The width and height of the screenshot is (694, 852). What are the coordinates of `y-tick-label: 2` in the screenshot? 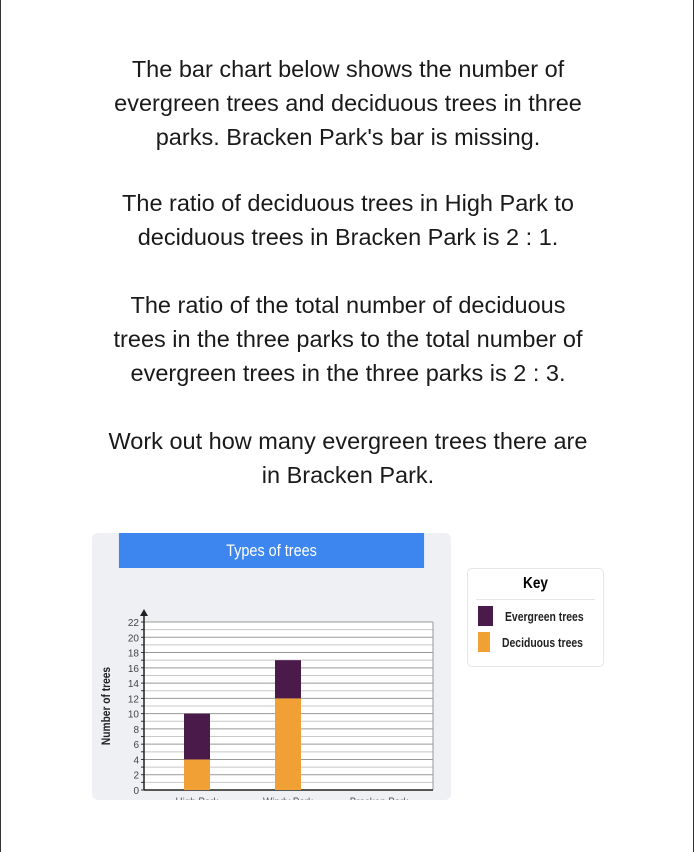 It's located at (136, 776).